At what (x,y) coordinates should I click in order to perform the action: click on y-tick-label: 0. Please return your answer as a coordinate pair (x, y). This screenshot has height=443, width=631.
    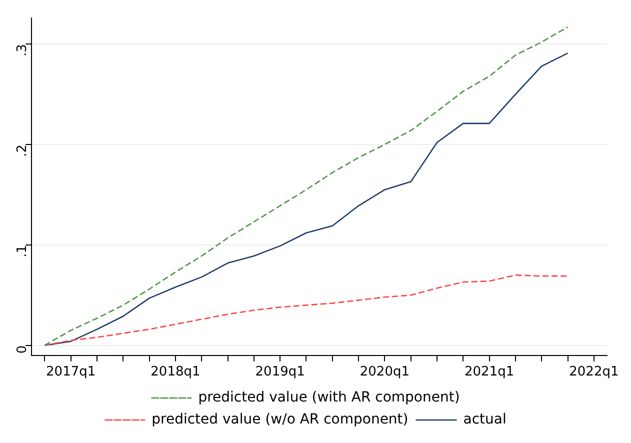
    Looking at the image, I should click on (22, 349).